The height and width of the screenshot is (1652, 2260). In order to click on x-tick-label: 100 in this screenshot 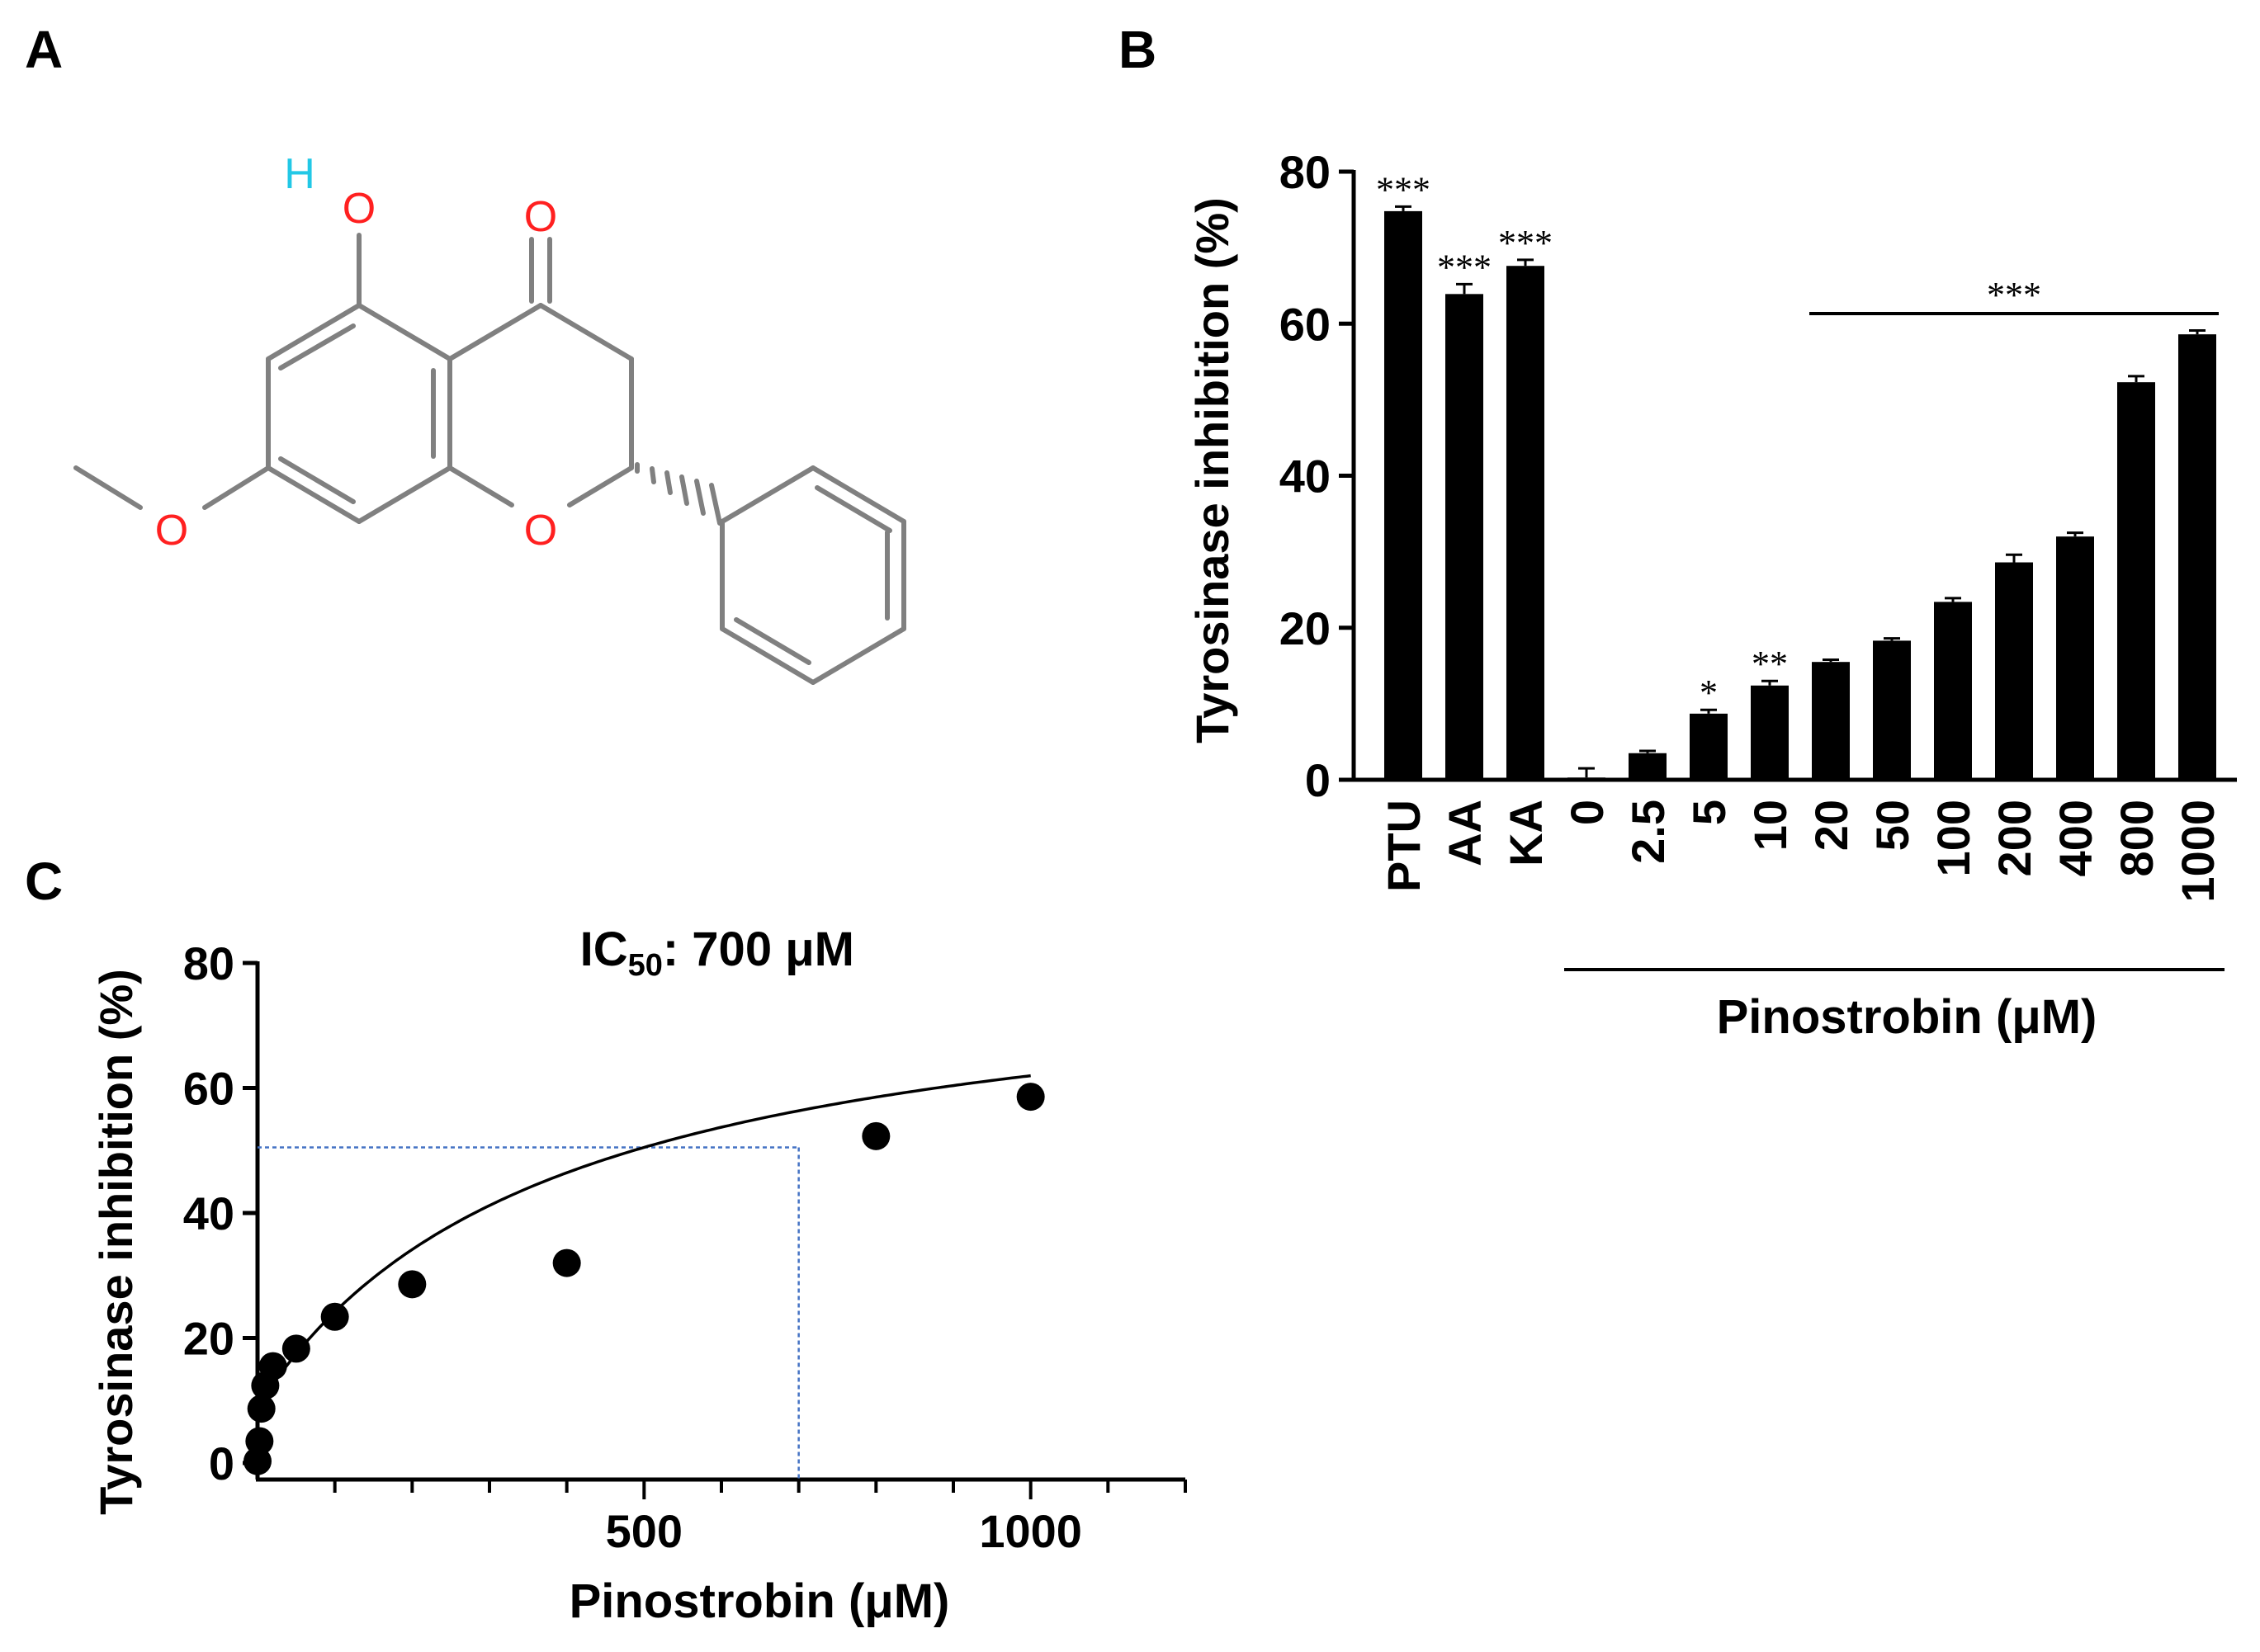, I will do `click(1953, 838)`.